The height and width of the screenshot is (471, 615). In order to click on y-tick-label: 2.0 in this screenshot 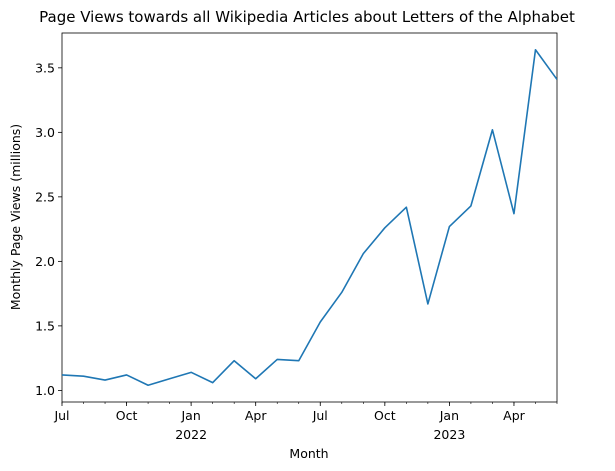, I will do `click(45, 261)`.